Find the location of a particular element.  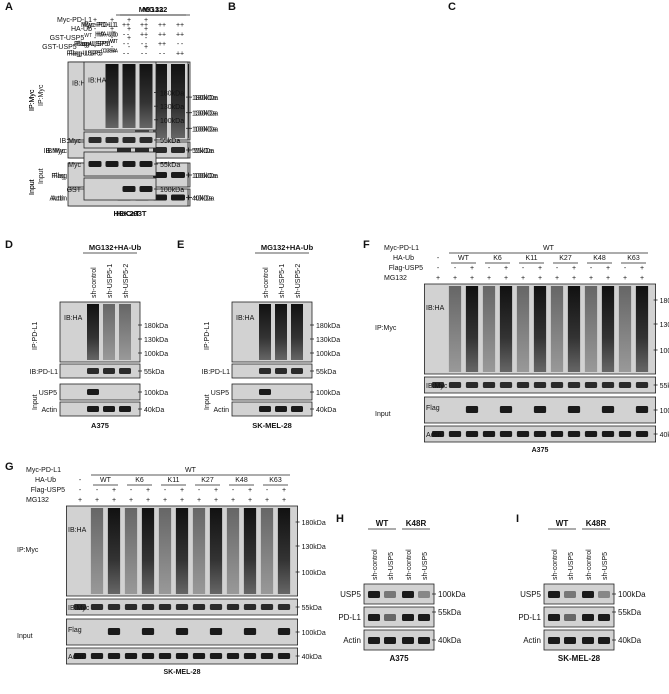

lane-label: sh-control is located at coordinates (266, 282).